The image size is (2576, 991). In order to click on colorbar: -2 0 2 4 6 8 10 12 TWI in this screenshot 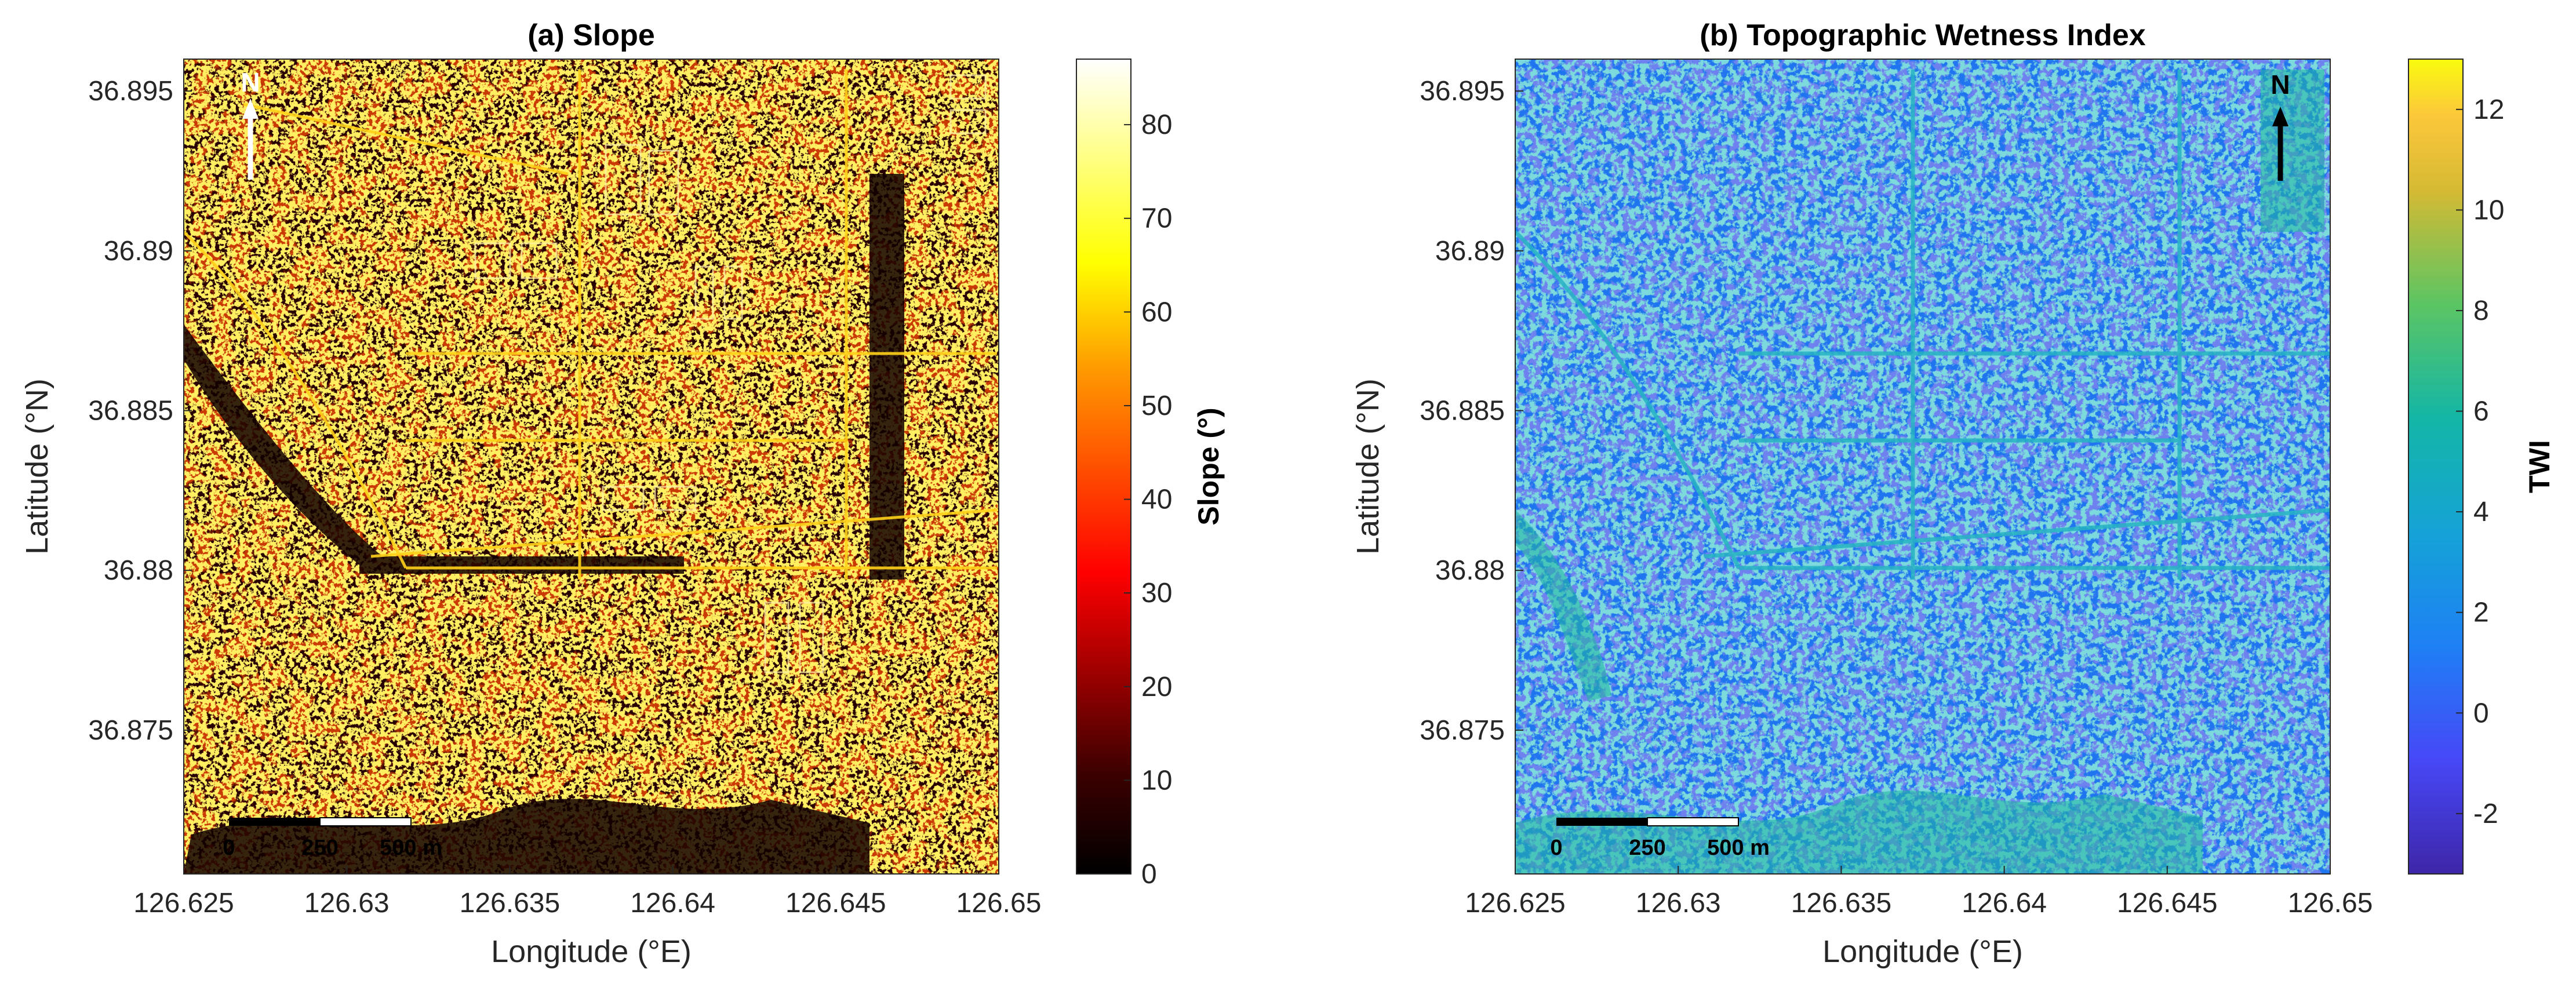, I will do `click(2482, 467)`.